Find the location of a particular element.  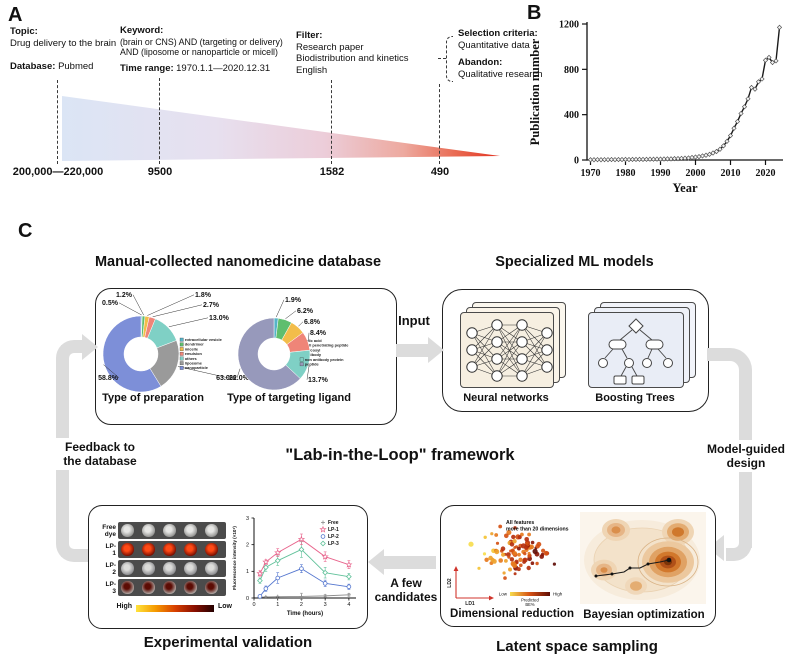

svg-text: 1970 is located at coordinates (591, 173).